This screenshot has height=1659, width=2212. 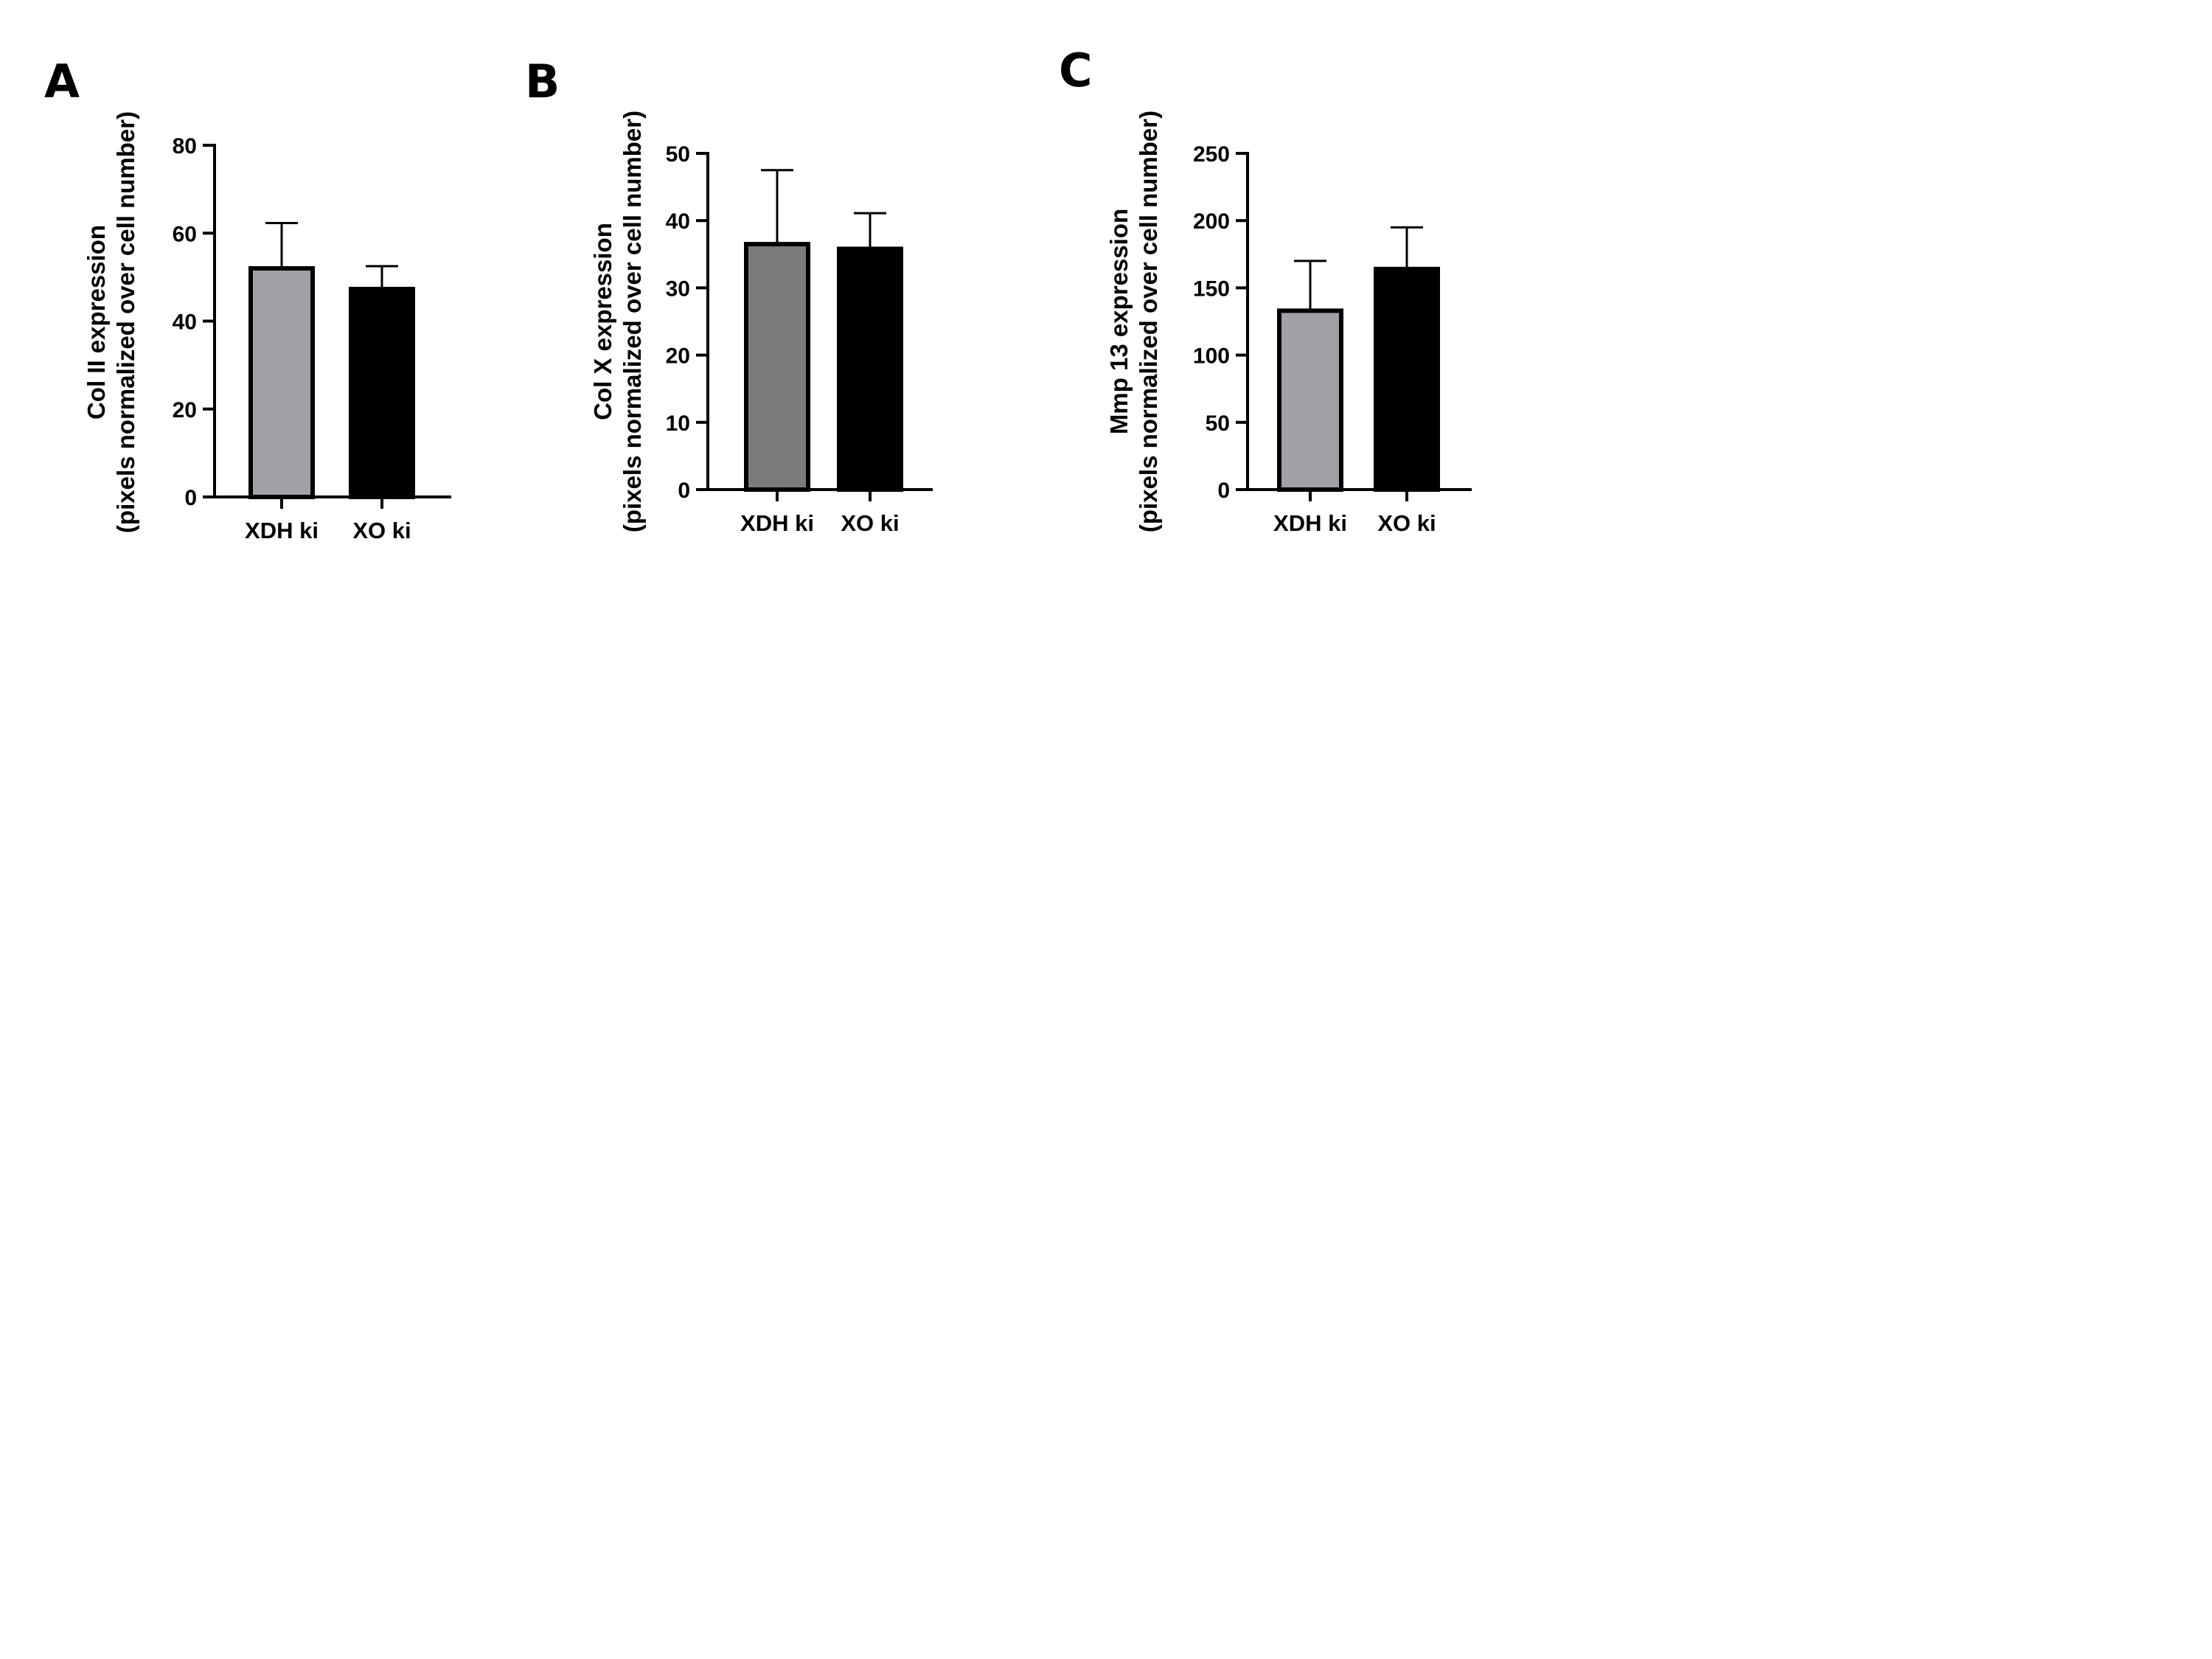 I want to click on y-axis-label-line: Mmp 13 expression, so click(x=1119, y=321).